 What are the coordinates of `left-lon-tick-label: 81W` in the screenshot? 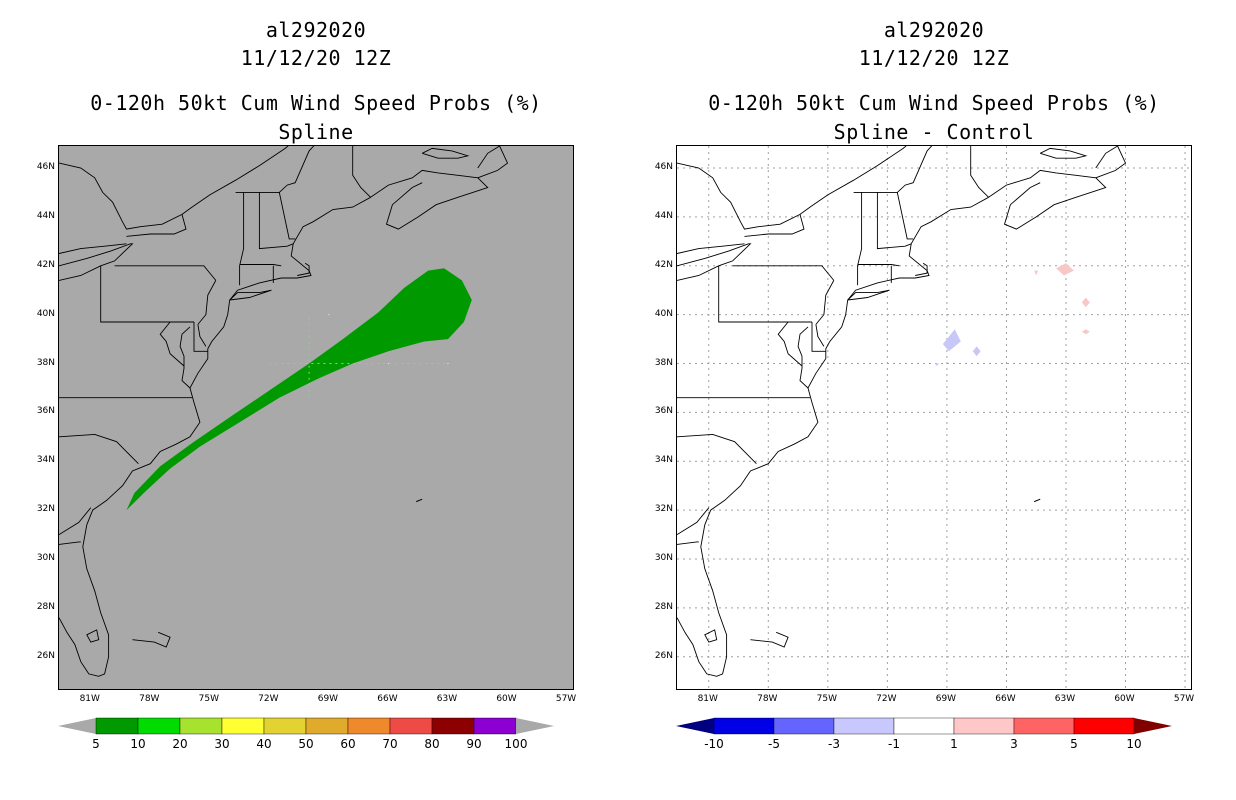 It's located at (89, 699).